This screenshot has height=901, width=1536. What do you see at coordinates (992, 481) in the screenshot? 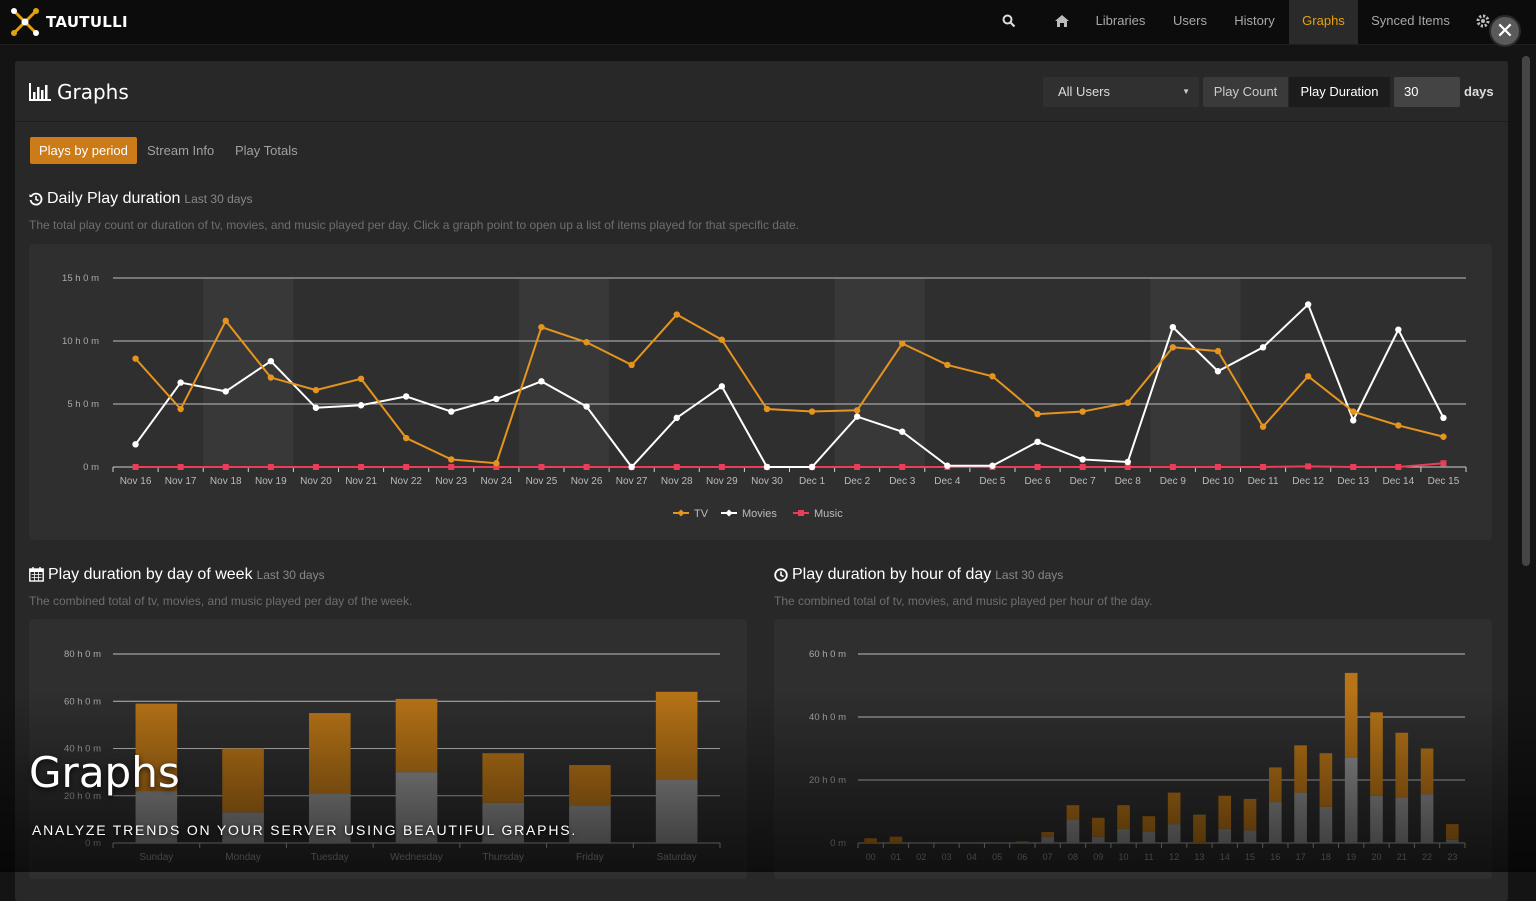
I see `x-tick-label: Dec 5` at bounding box center [992, 481].